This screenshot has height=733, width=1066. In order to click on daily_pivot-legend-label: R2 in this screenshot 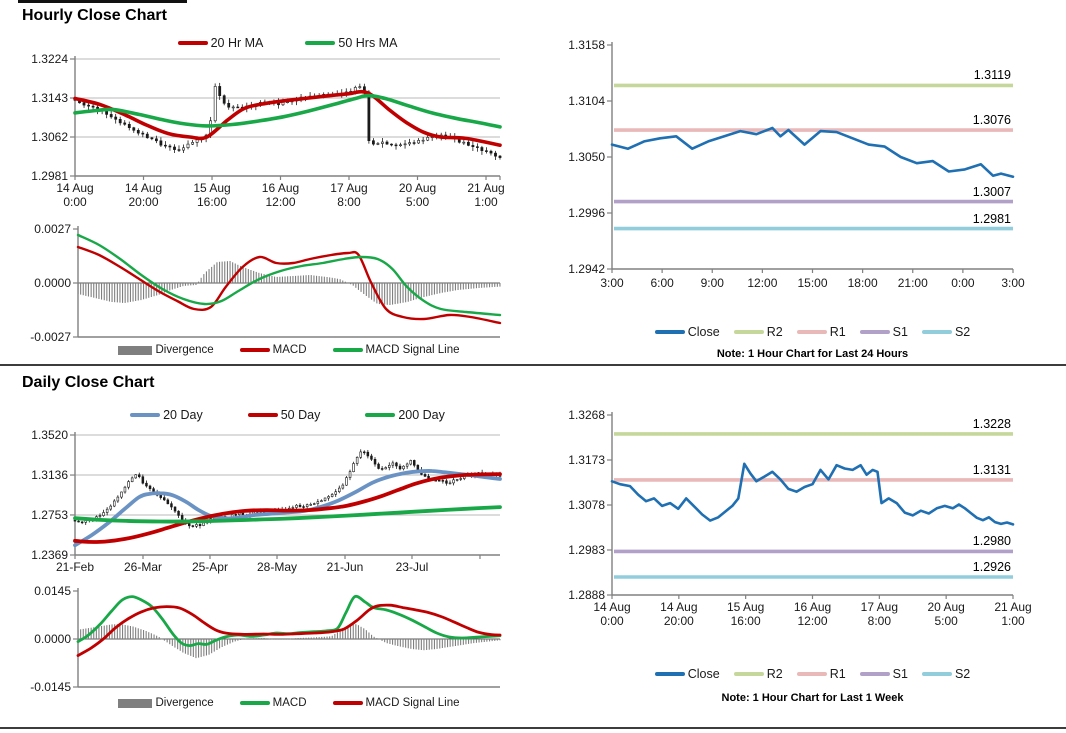, I will do `click(774, 674)`.